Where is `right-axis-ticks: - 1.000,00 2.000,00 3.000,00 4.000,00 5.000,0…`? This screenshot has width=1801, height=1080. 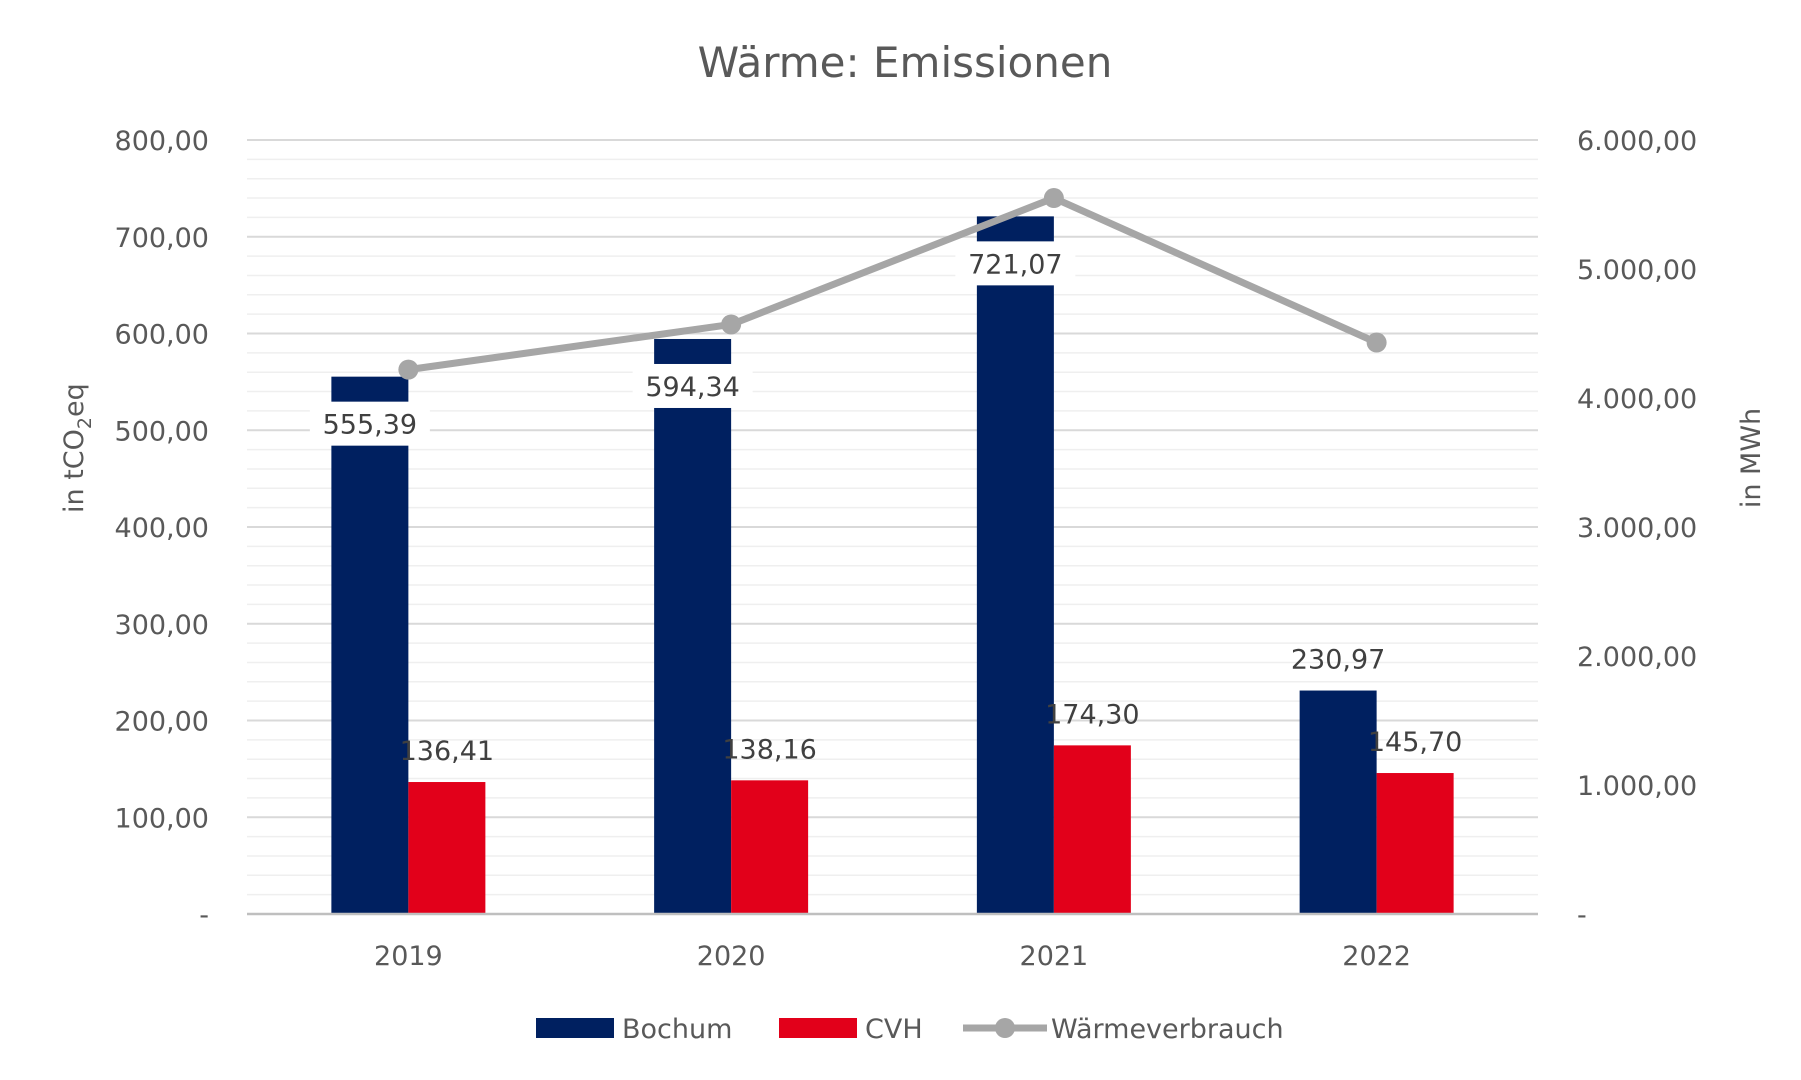 right-axis-ticks: - 1.000,00 2.000,00 3.000,00 4.000,00 5.000,0… is located at coordinates (1637, 528).